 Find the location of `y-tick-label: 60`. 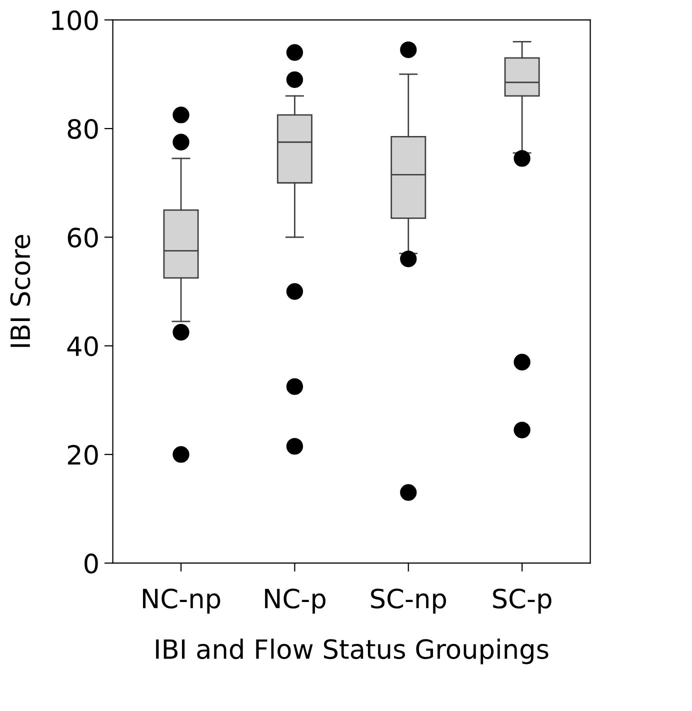

y-tick-label: 60 is located at coordinates (83, 238).